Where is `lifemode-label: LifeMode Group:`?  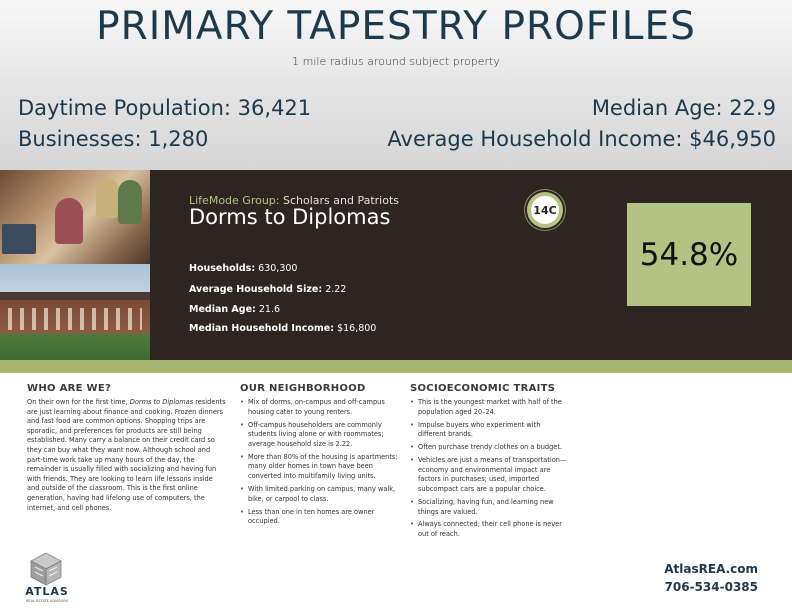 lifemode-label: LifeMode Group: is located at coordinates (234, 200).